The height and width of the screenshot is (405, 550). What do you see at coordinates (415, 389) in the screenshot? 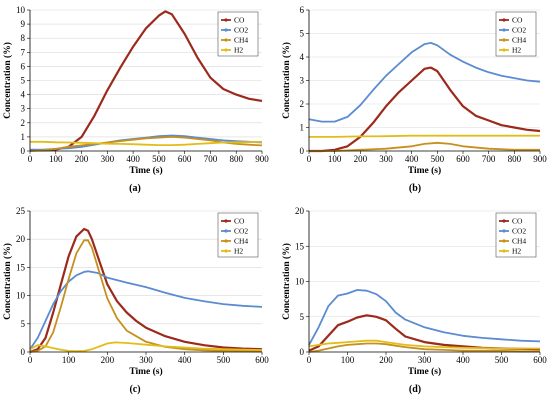
I see `panel-label: (d)` at bounding box center [415, 389].